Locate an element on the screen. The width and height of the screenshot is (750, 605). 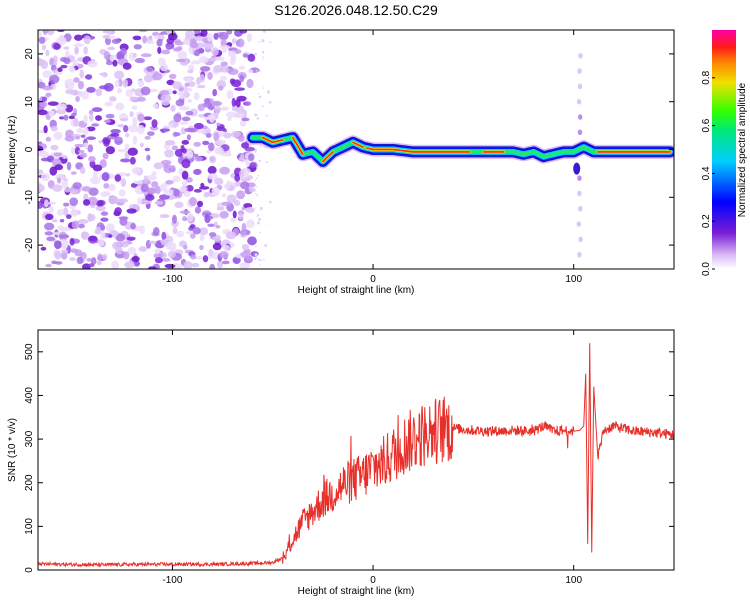
spectrogram-noise-region is located at coordinates (155, 149).